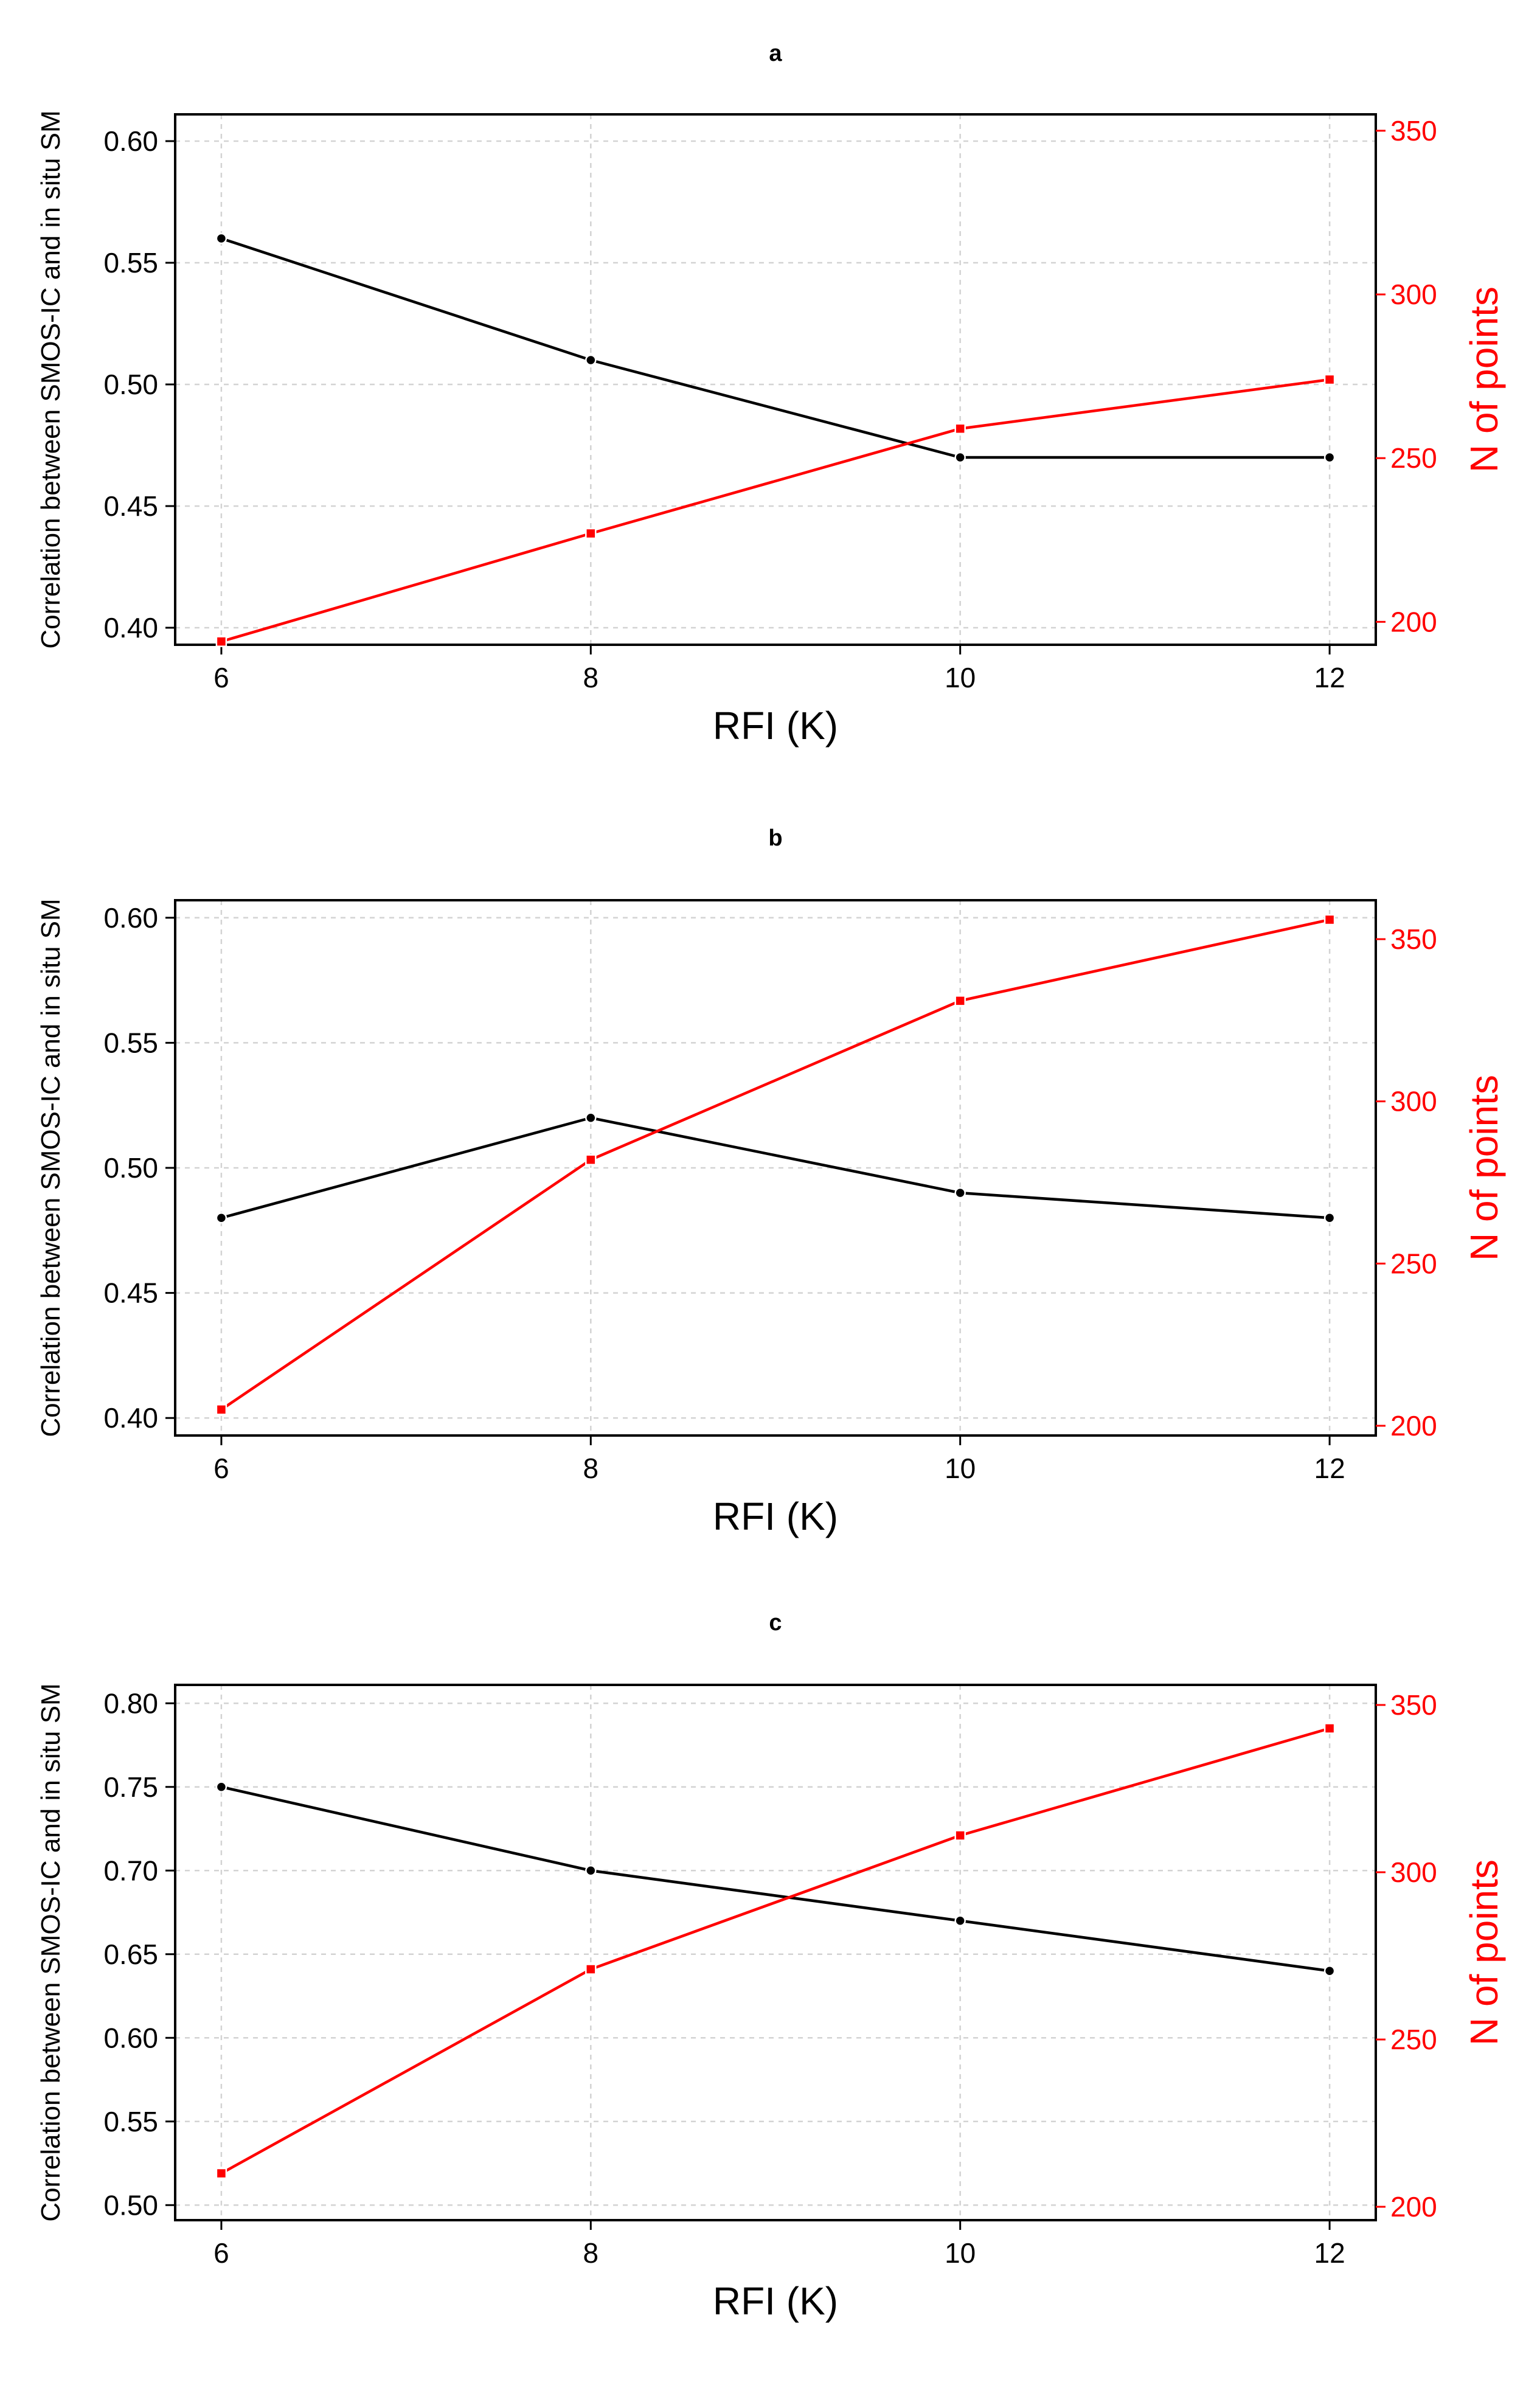 The height and width of the screenshot is (2385, 1540). I want to click on panel-title: a, so click(775, 54).